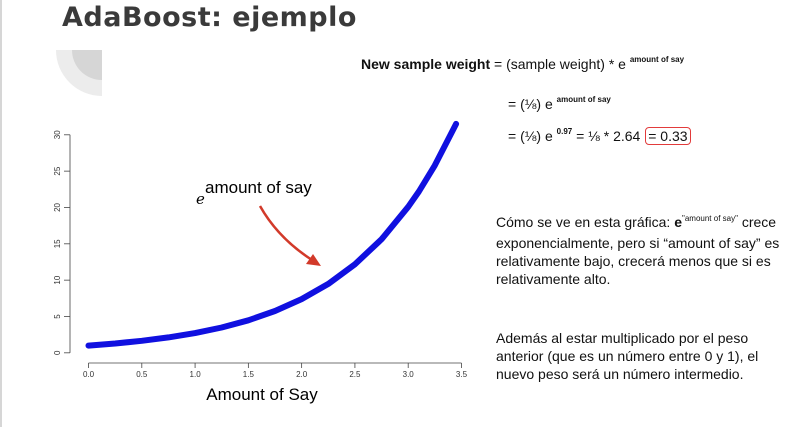 Image resolution: width=791 pixels, height=427 pixels. Describe the element at coordinates (585, 222) in the screenshot. I see `explanation-p1-intro: Cómo se ve en esta gráfica:` at that location.